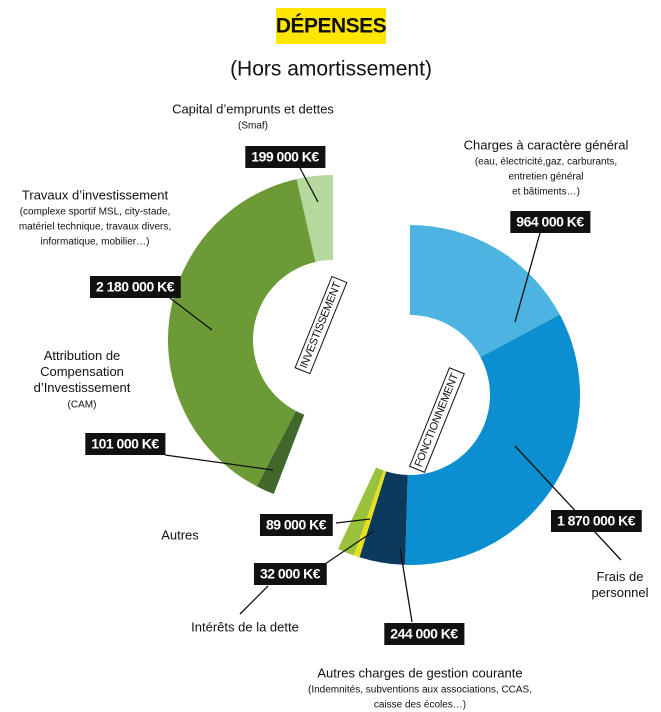 Image resolution: width=661 pixels, height=712 pixels. Describe the element at coordinates (419, 672) in the screenshot. I see `category-label: Autres charges de gestion courante` at that location.